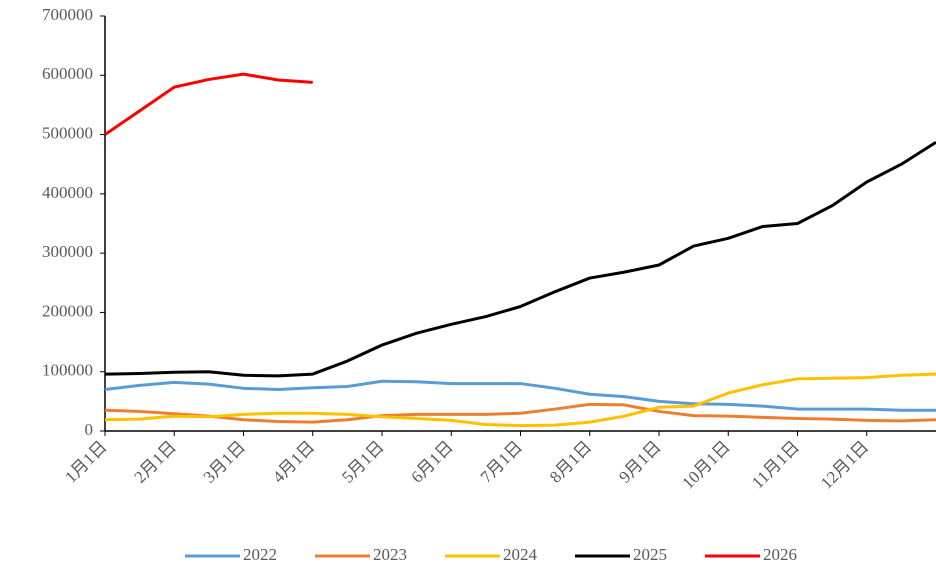 Image resolution: width=936 pixels, height=575 pixels. What do you see at coordinates (67, 310) in the screenshot?
I see `y-tick-label: 200000` at bounding box center [67, 310].